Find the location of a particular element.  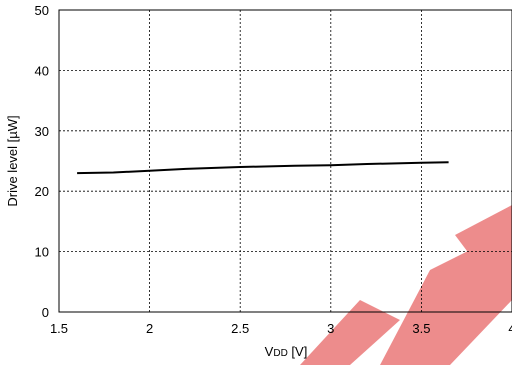

series-lines is located at coordinates (263, 168).